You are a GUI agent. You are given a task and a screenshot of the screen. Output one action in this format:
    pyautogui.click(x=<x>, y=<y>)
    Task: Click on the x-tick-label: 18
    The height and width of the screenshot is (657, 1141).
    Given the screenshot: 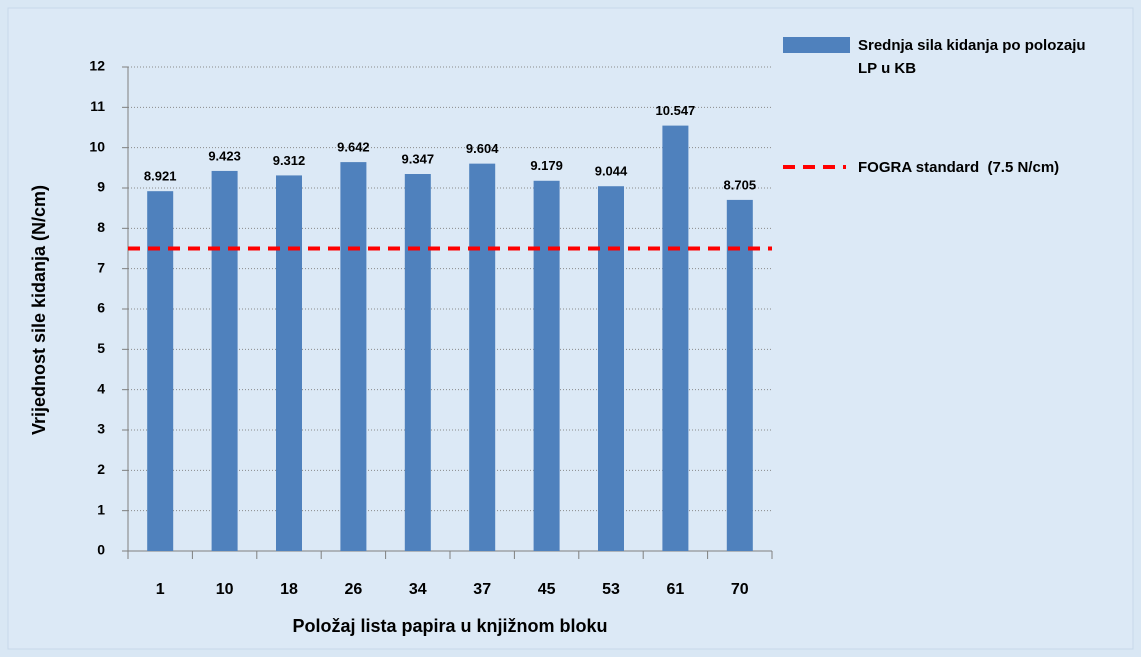 What is the action you would take?
    pyautogui.click(x=289, y=589)
    